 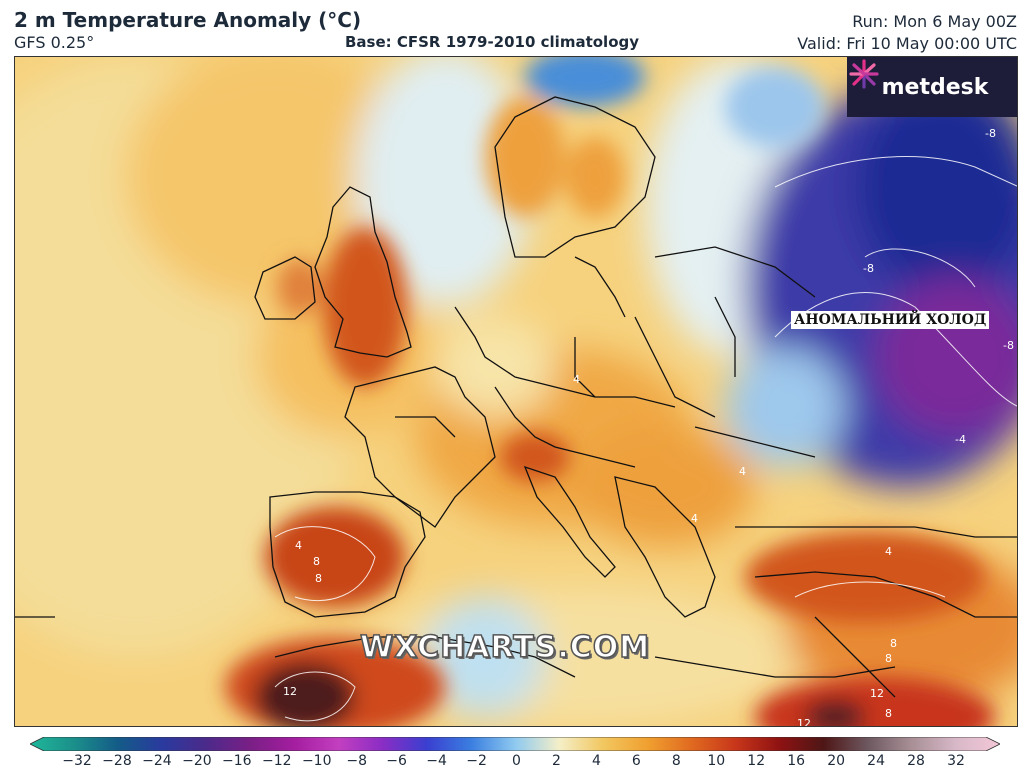 I want to click on colorbar-tick-label: 2, so click(x=556, y=761).